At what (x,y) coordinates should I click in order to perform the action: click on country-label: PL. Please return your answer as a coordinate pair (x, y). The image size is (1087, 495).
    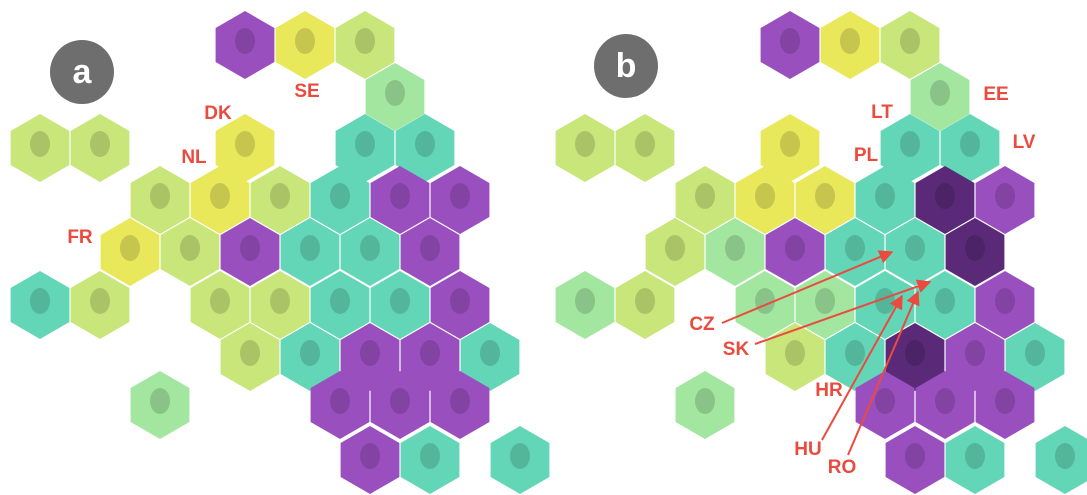
    Looking at the image, I should click on (866, 155).